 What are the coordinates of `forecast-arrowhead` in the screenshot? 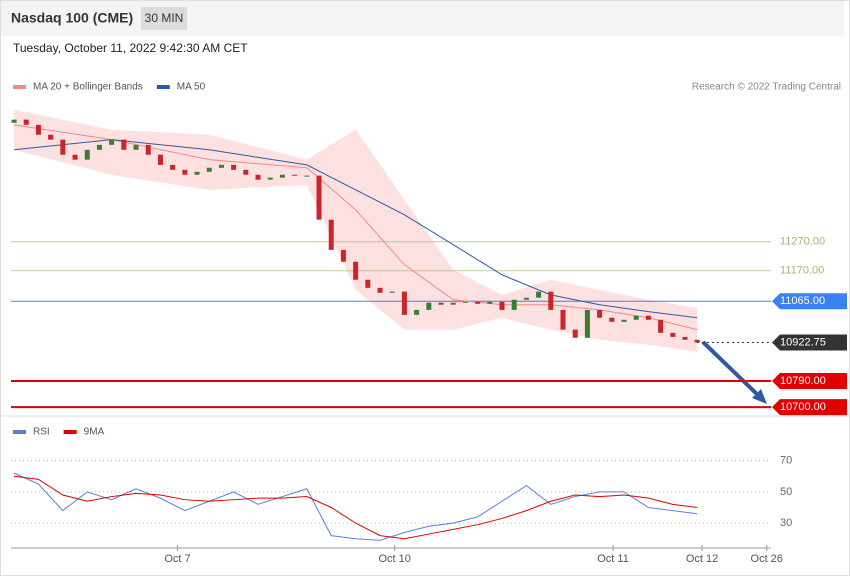 It's located at (759, 396).